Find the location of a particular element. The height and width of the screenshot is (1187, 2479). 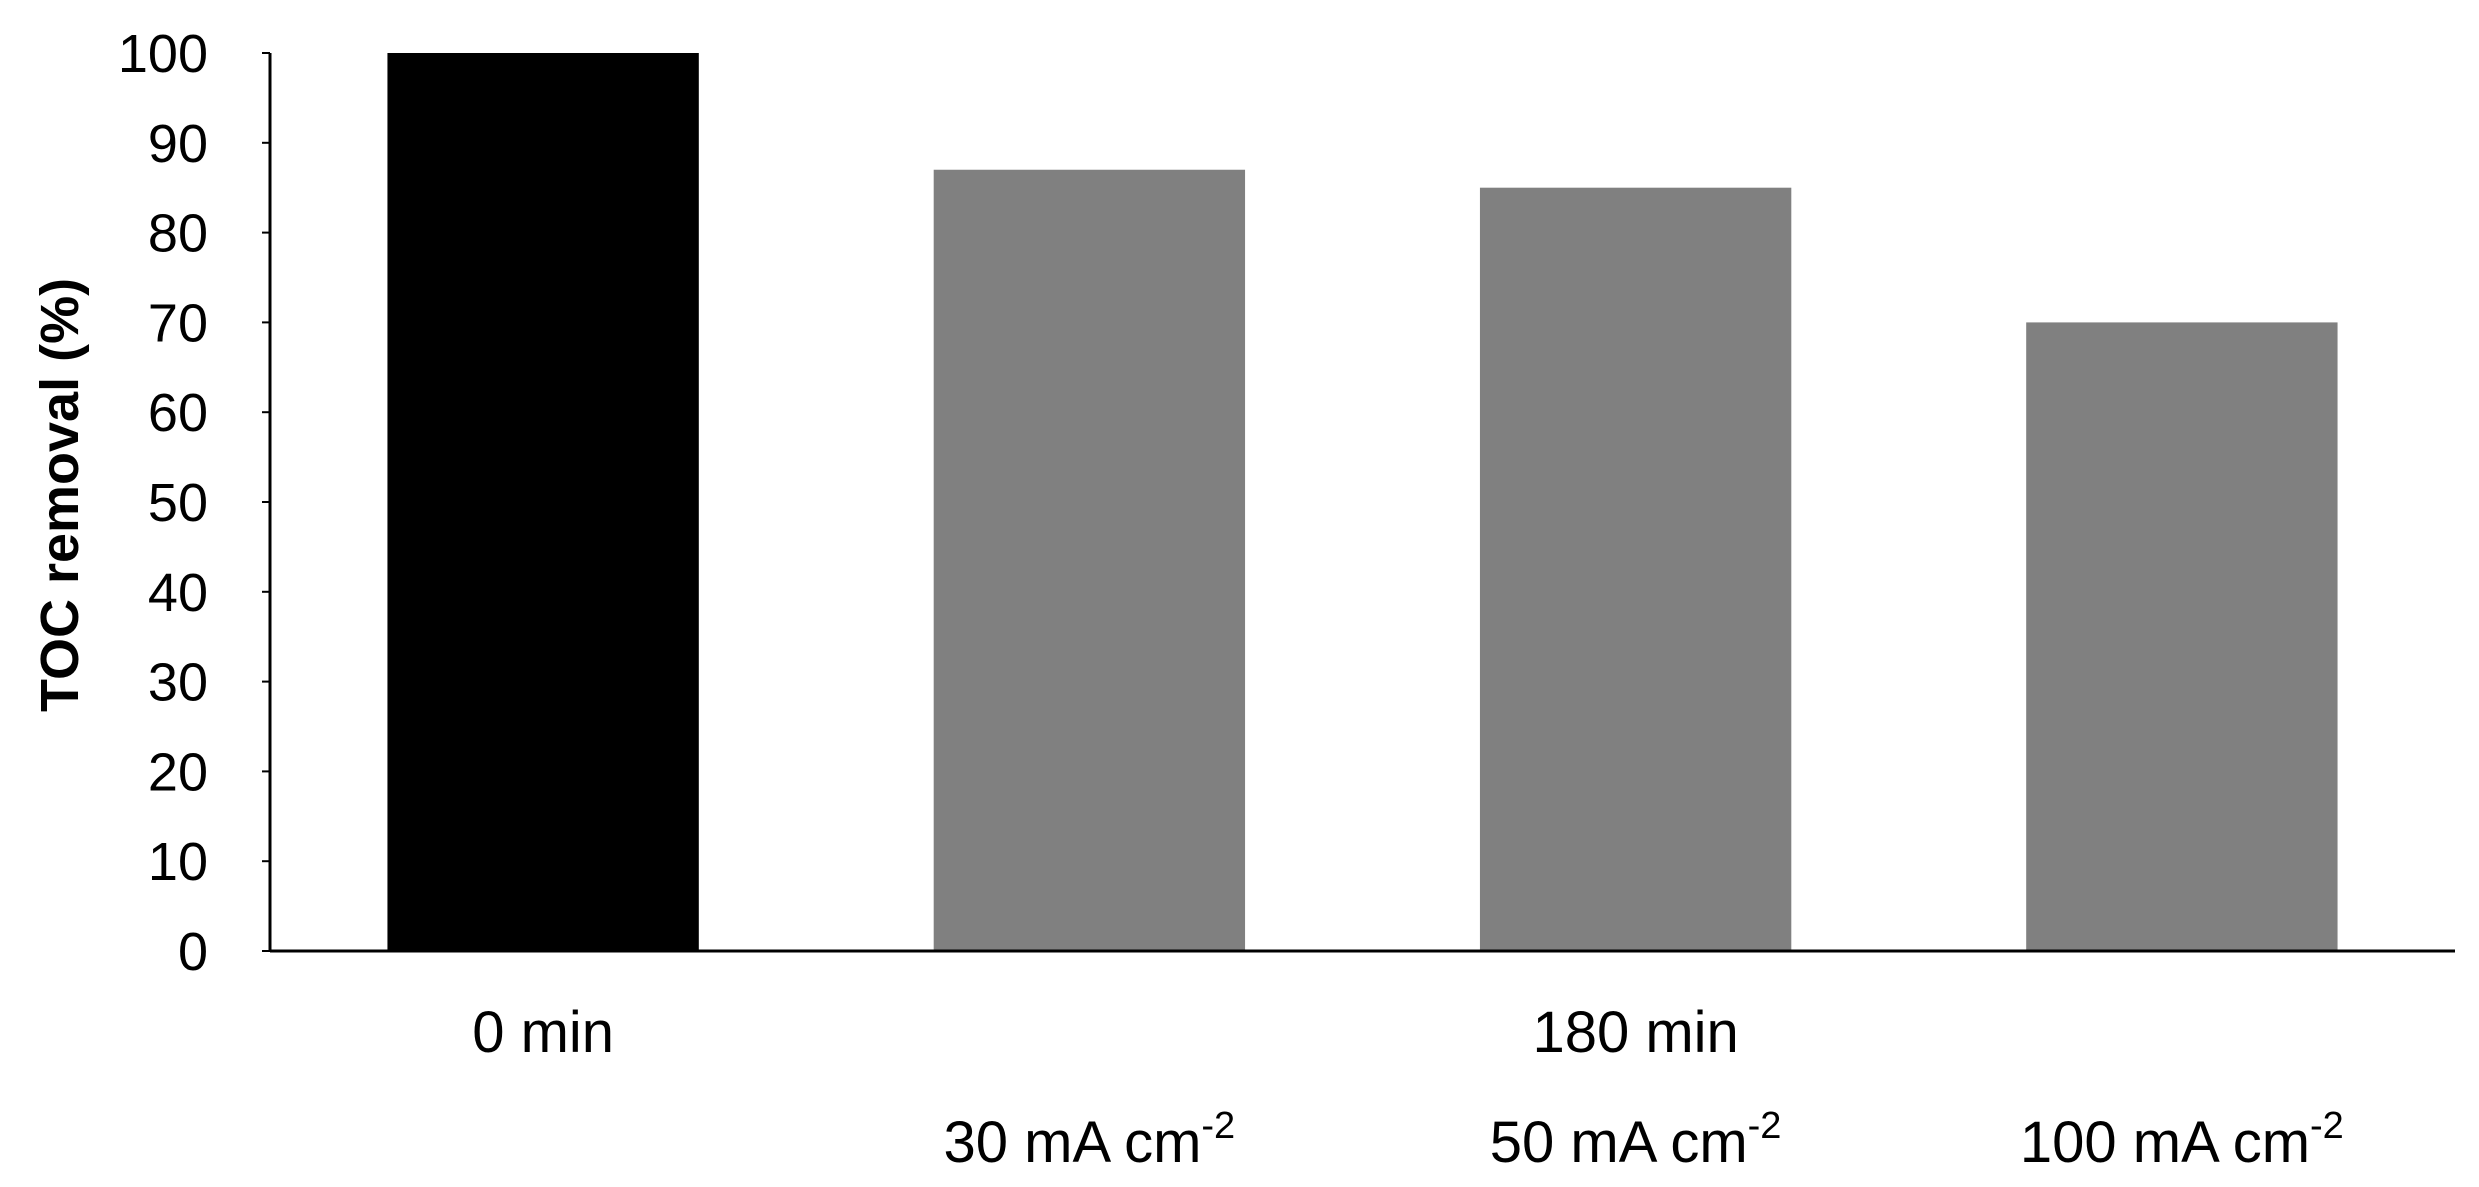

category-label: 50 mA cm-2 is located at coordinates (1636, 1140).